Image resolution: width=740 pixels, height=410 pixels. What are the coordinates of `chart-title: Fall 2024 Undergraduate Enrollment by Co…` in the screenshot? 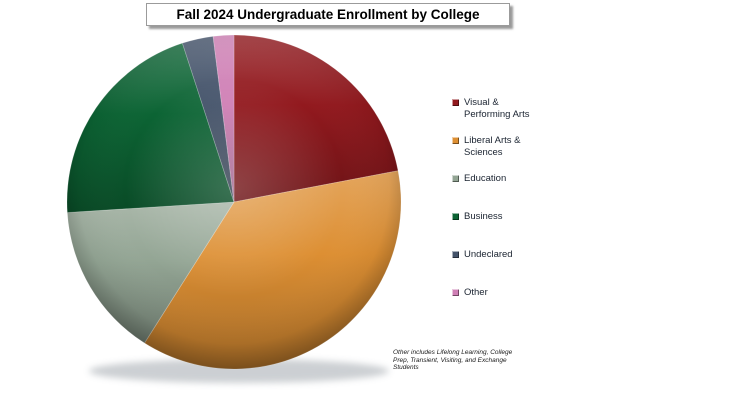 It's located at (328, 14).